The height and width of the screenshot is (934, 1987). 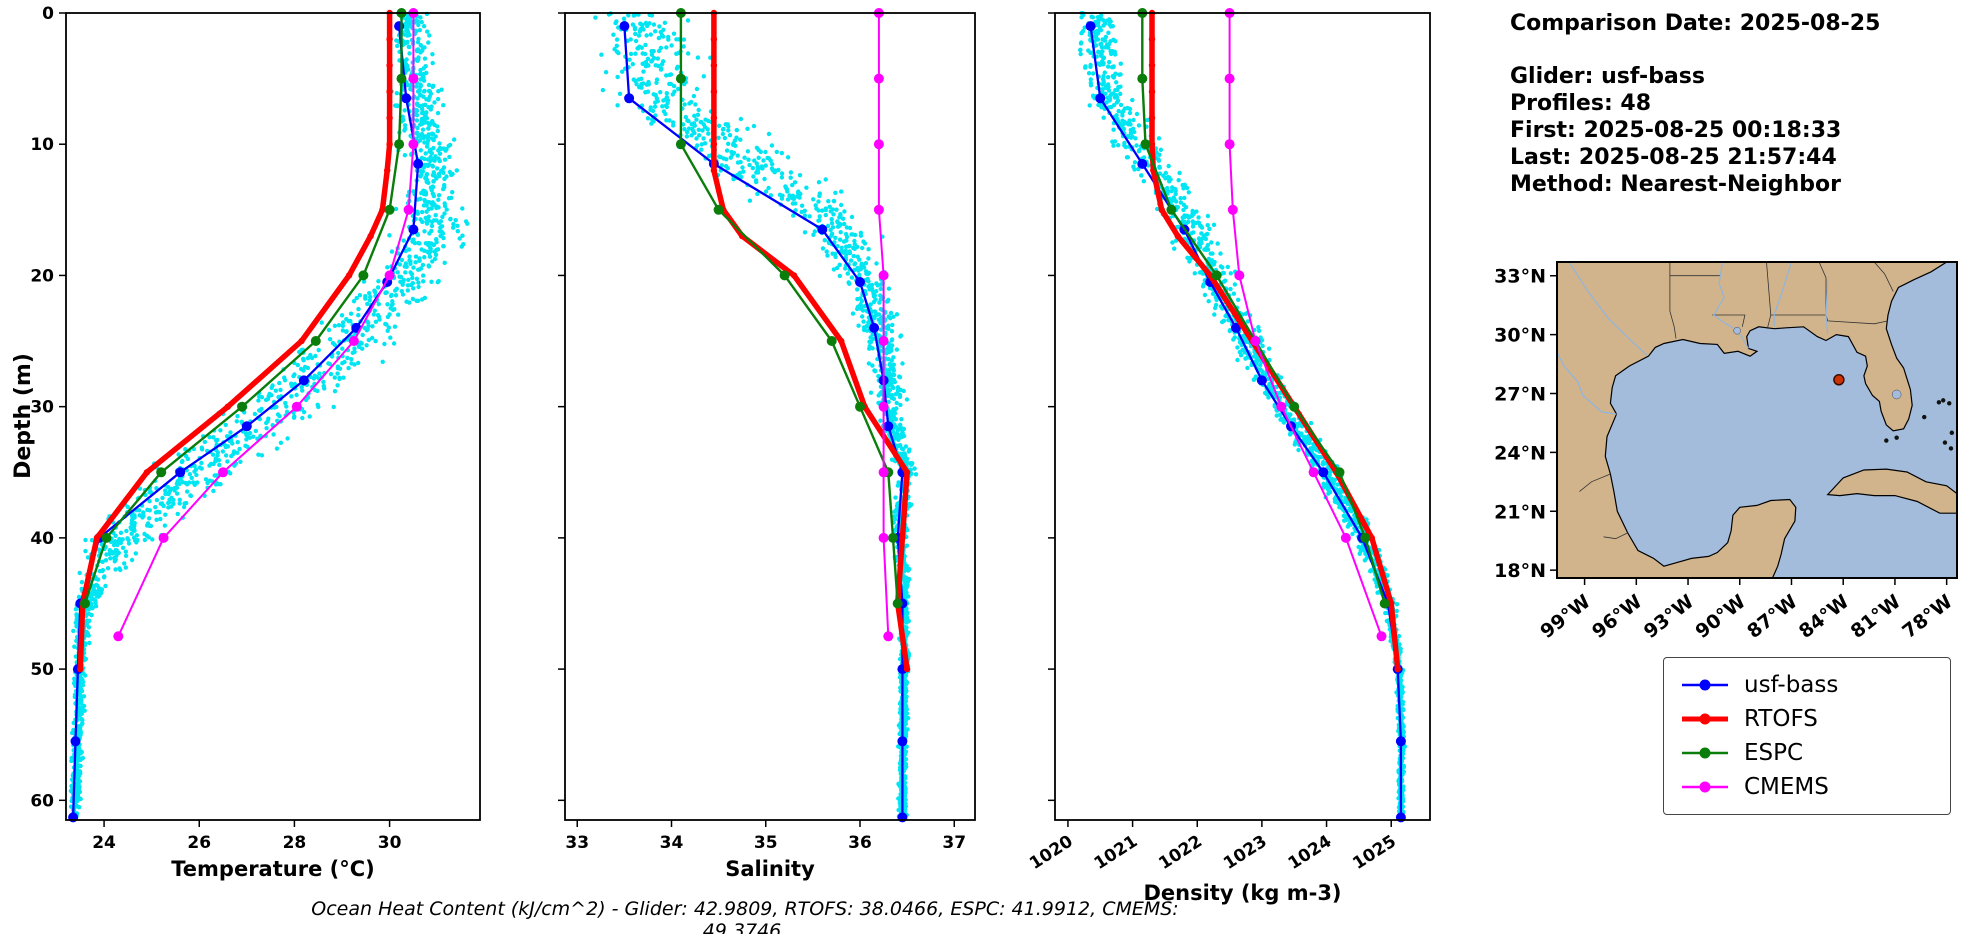 I want to click on legend-entry-rtofs: RTOFS, so click(x=1807, y=719).